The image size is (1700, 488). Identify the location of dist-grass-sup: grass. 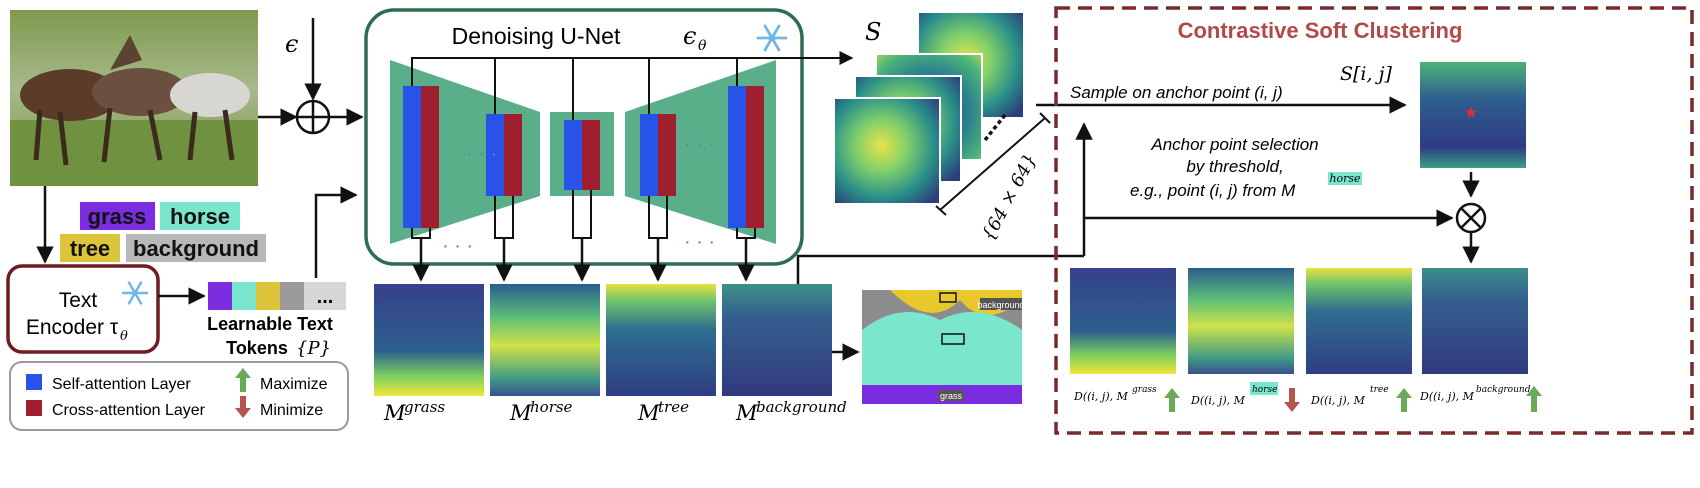
(1144, 390).